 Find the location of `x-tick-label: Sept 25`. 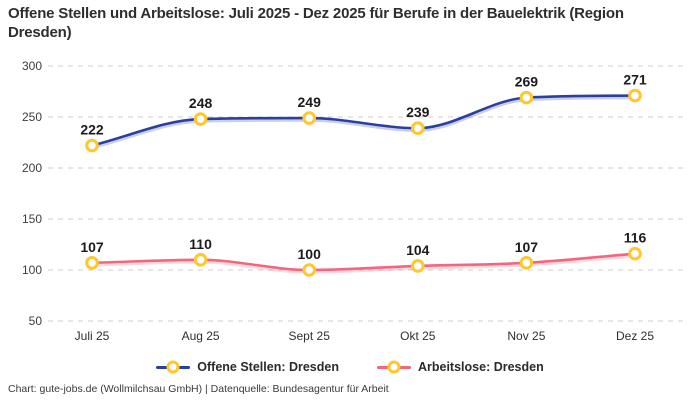

x-tick-label: Sept 25 is located at coordinates (310, 336).